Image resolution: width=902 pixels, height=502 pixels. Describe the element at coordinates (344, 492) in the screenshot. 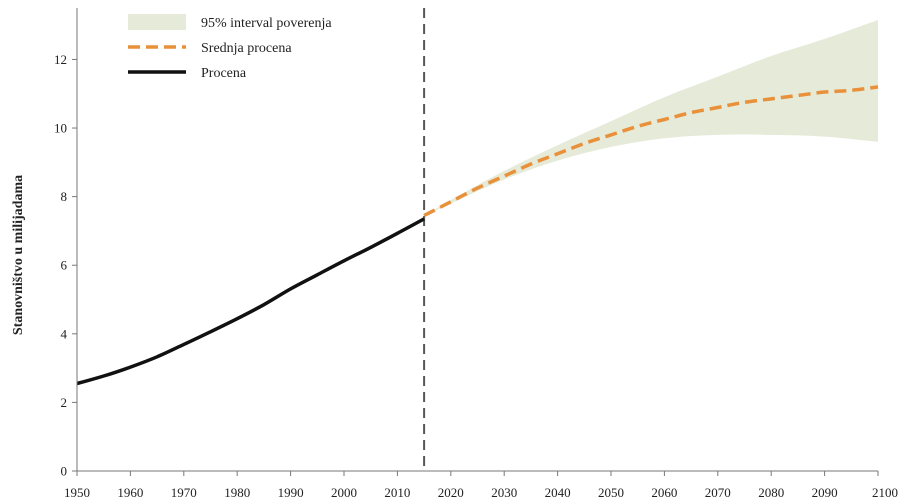

I see `x-tick-label: 2000` at that location.